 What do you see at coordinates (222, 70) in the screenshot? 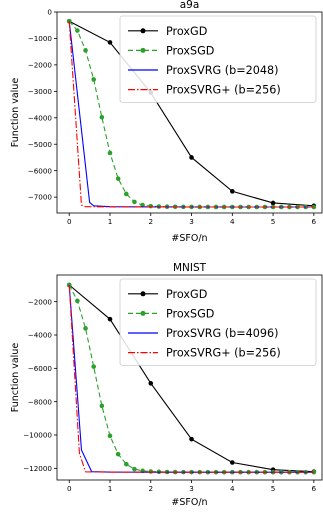
I see `legend-label-3: ProxSVRG (b=2048)` at bounding box center [222, 70].